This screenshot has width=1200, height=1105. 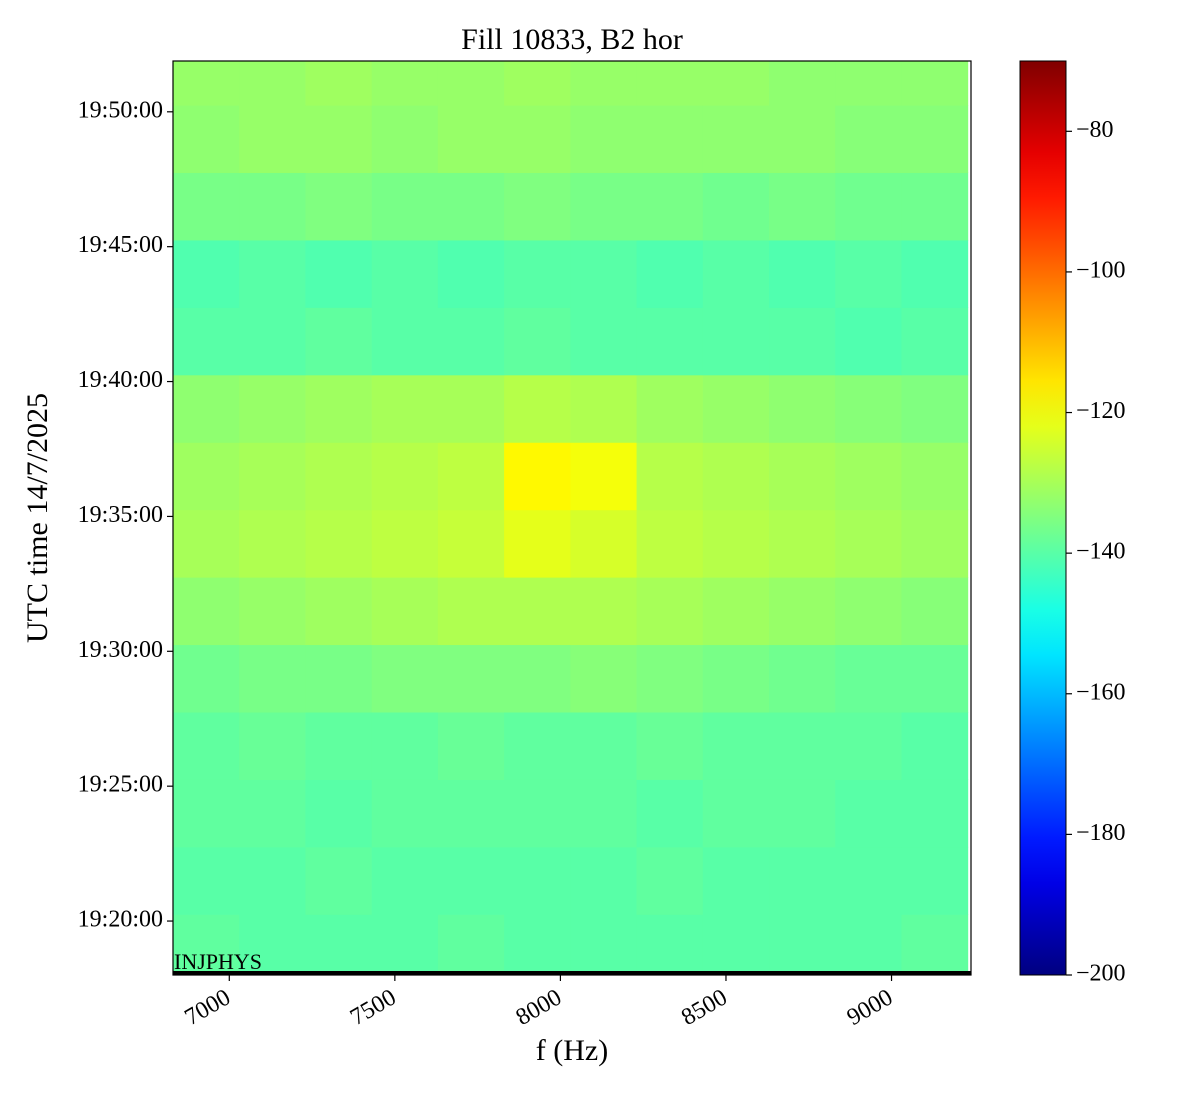 What do you see at coordinates (120, 110) in the screenshot?
I see `y-tick-label: 19:50:00` at bounding box center [120, 110].